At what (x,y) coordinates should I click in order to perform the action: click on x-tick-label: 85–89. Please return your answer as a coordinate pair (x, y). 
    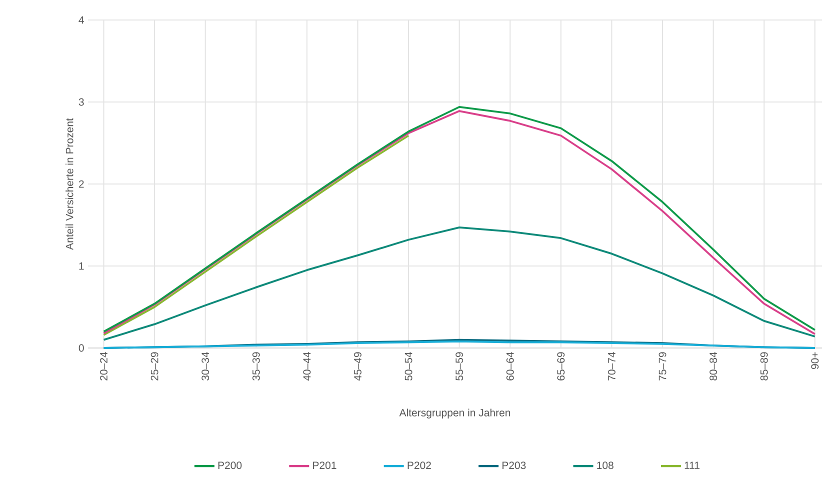
    Looking at the image, I should click on (764, 366).